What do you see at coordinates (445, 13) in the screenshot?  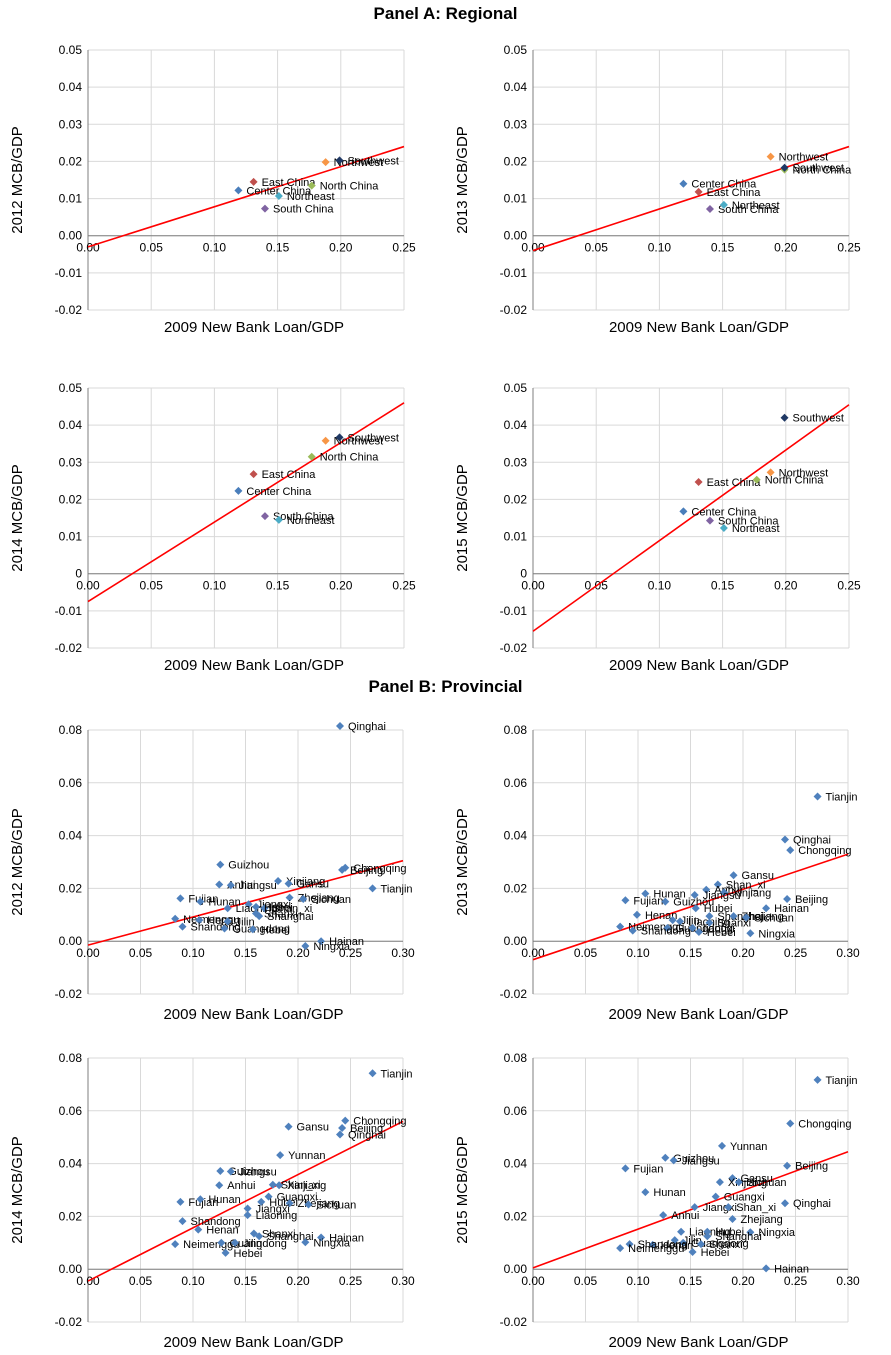 I see `panel-a-title: Panel A: Regional` at bounding box center [445, 13].